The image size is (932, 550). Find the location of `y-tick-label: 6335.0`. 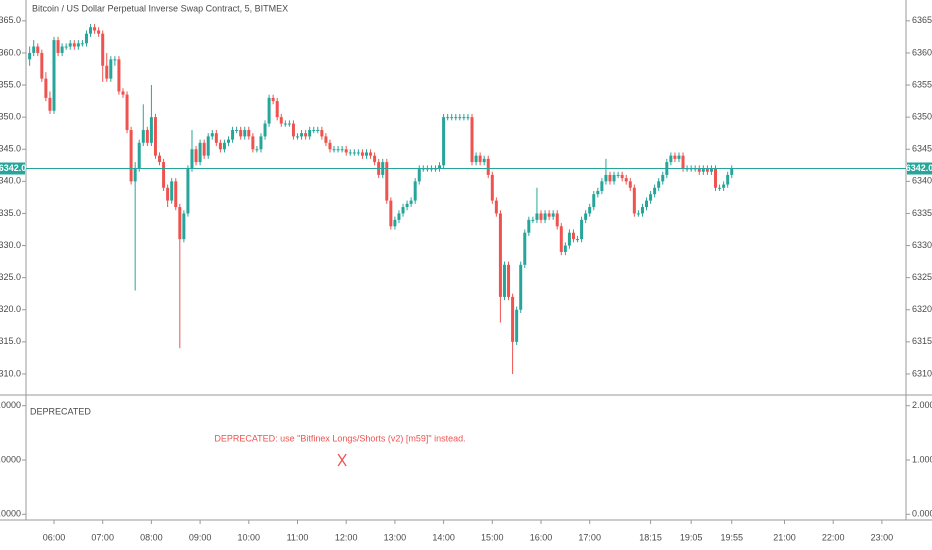

y-tick-label: 6335.0 is located at coordinates (922, 213).